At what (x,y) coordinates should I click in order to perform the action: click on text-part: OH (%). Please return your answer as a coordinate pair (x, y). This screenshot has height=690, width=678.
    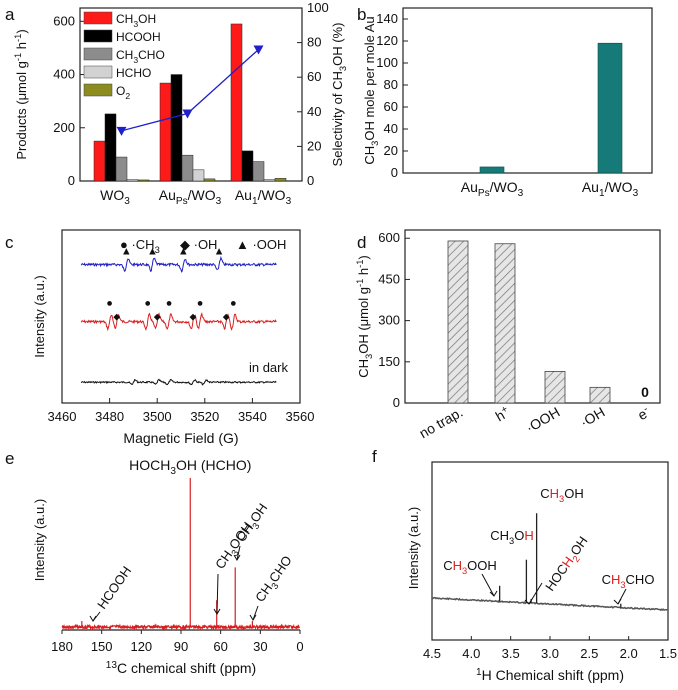
    Looking at the image, I should click on (337, 44).